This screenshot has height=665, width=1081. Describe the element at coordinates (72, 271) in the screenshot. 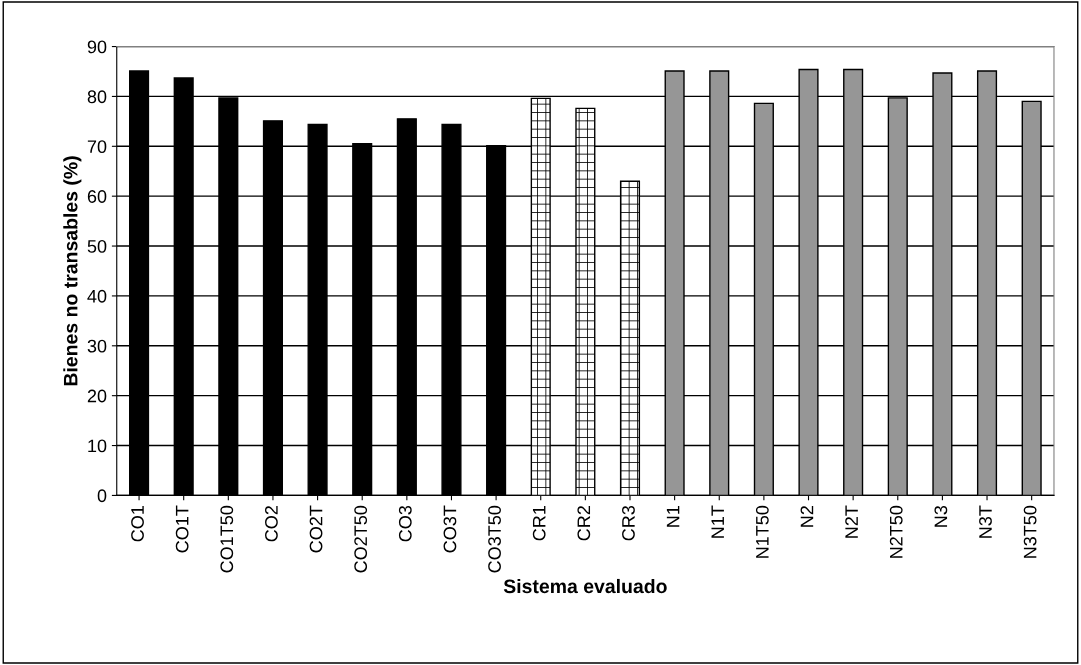

I see `y-axis-title: Bienes no transables (%)` at that location.